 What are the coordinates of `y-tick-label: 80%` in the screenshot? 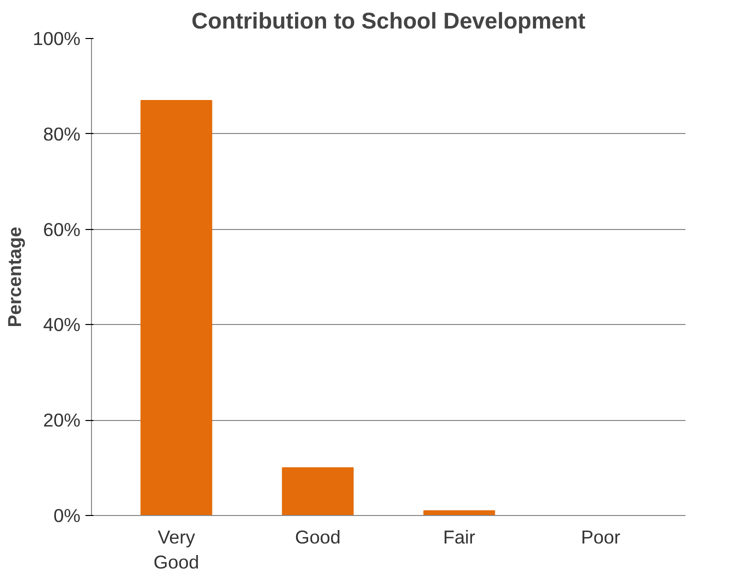 It's located at (62, 133).